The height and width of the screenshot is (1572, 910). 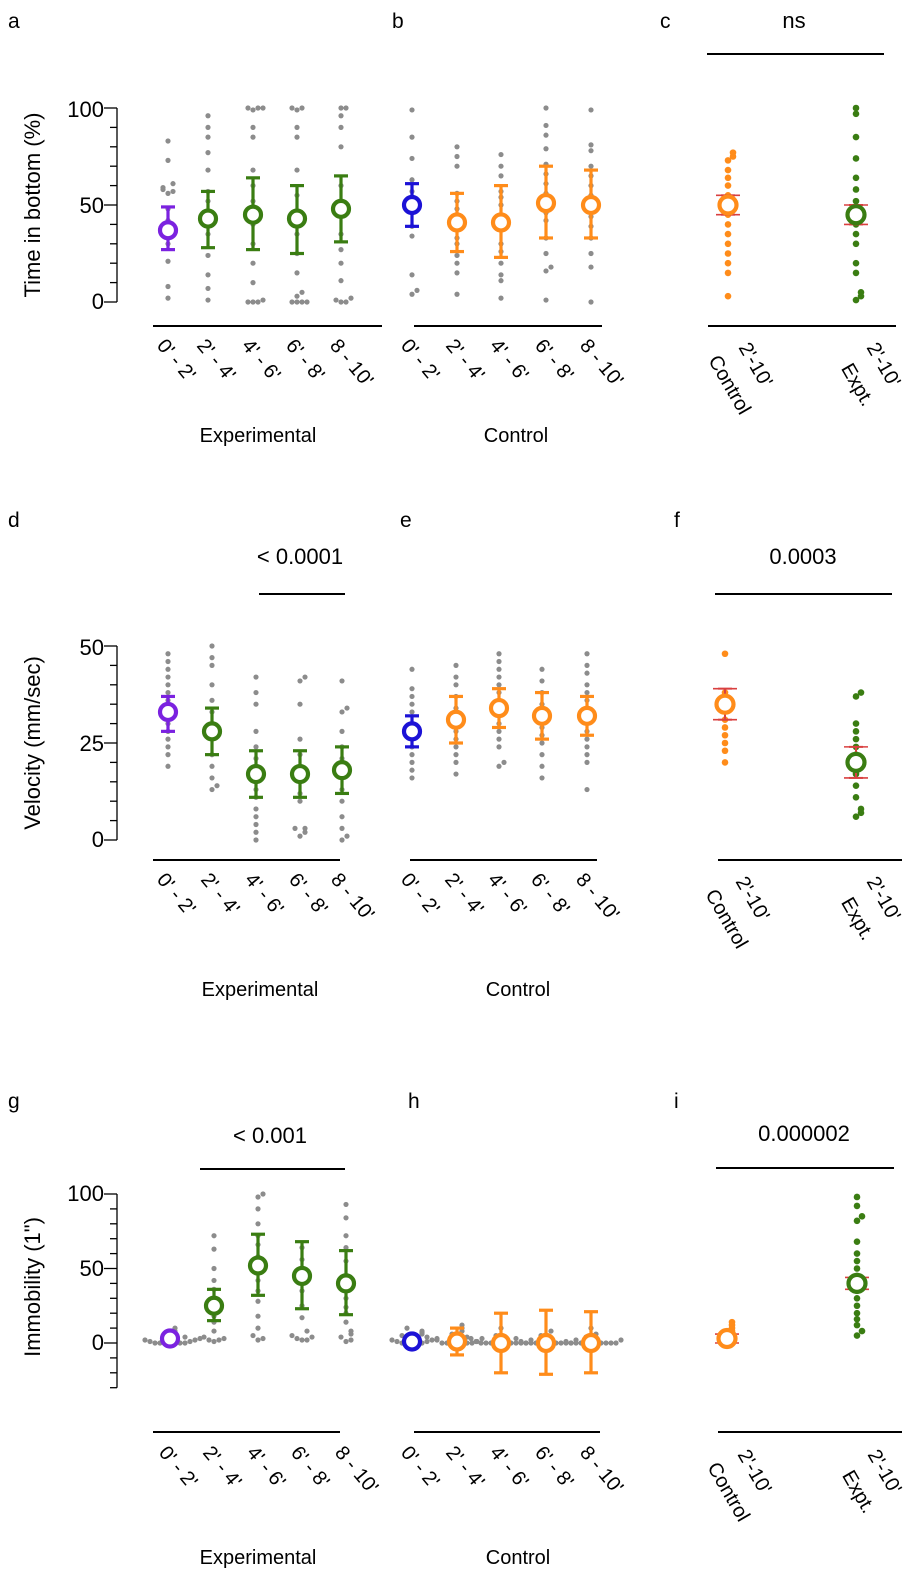 I want to click on panel-letter-b: b, so click(x=398, y=21).